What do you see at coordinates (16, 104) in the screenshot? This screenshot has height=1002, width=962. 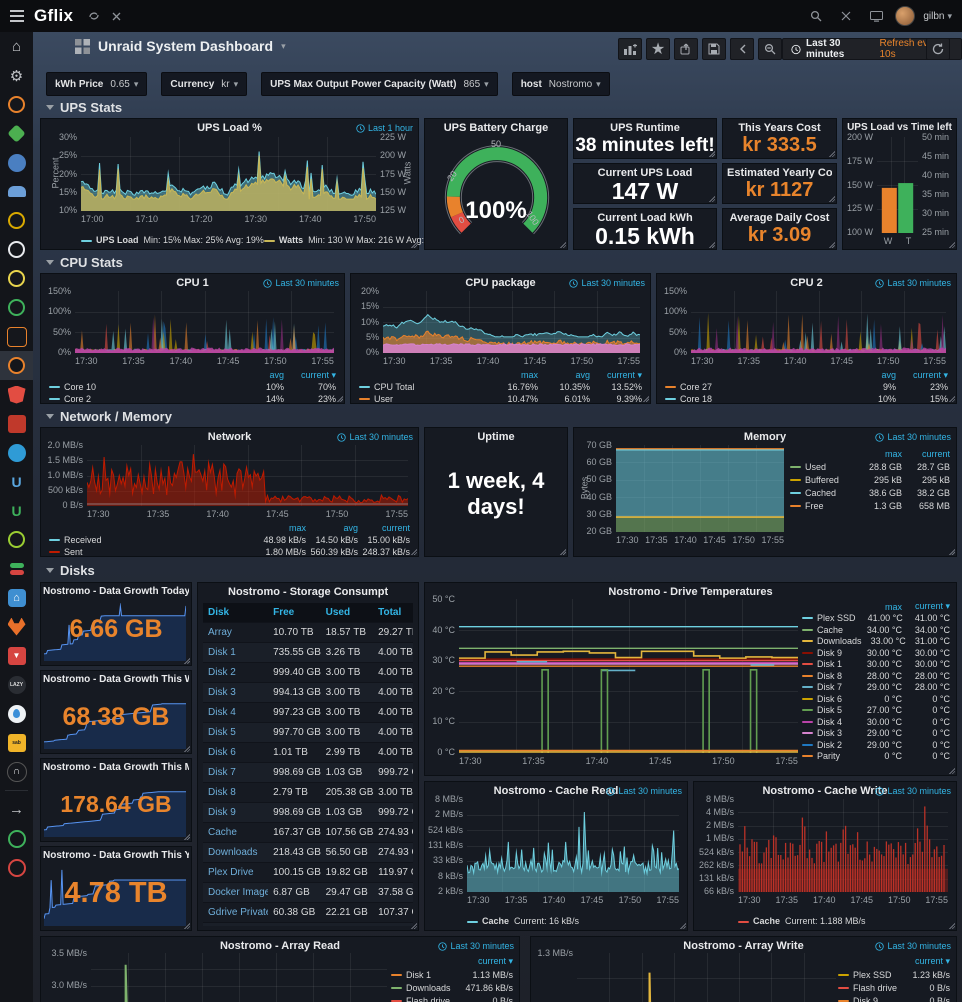 I see `sidebar-app-orange-ring` at bounding box center [16, 104].